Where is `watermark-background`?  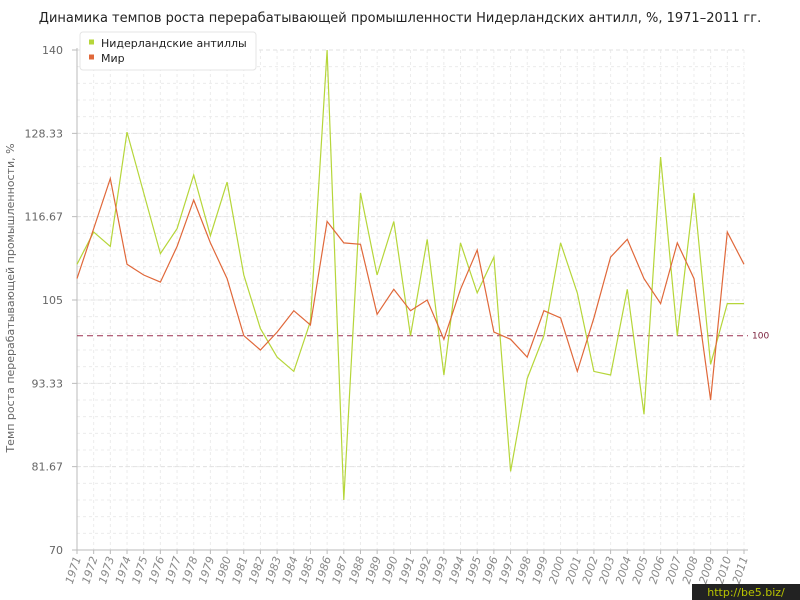 watermark-background is located at coordinates (746, 592).